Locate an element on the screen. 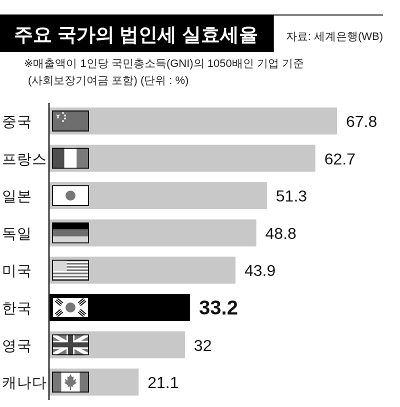  y-tick-label: 일본 is located at coordinates (17, 196).